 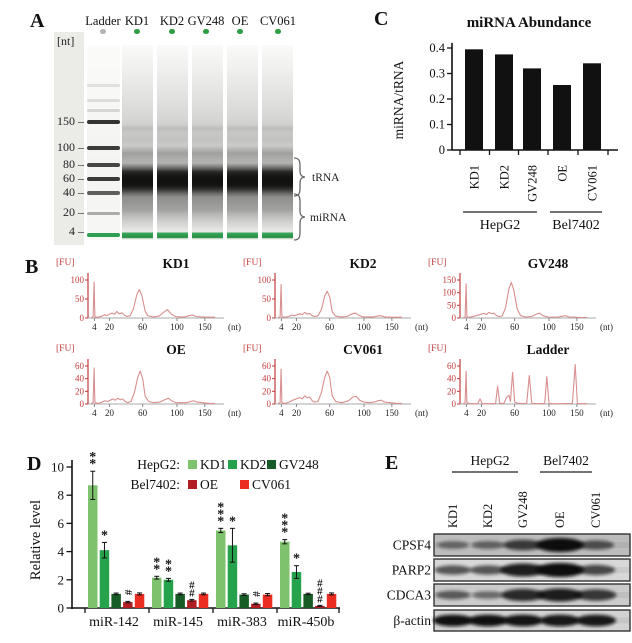 I want to click on chart-title: miRNA Abundance, so click(x=529, y=23).